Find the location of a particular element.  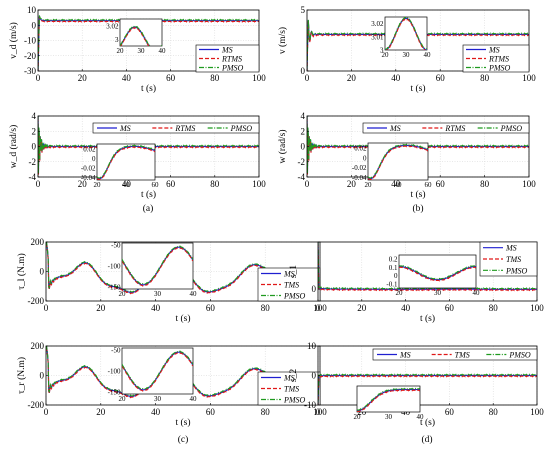

s2-ytick-label: 0 is located at coordinates (314, 376).